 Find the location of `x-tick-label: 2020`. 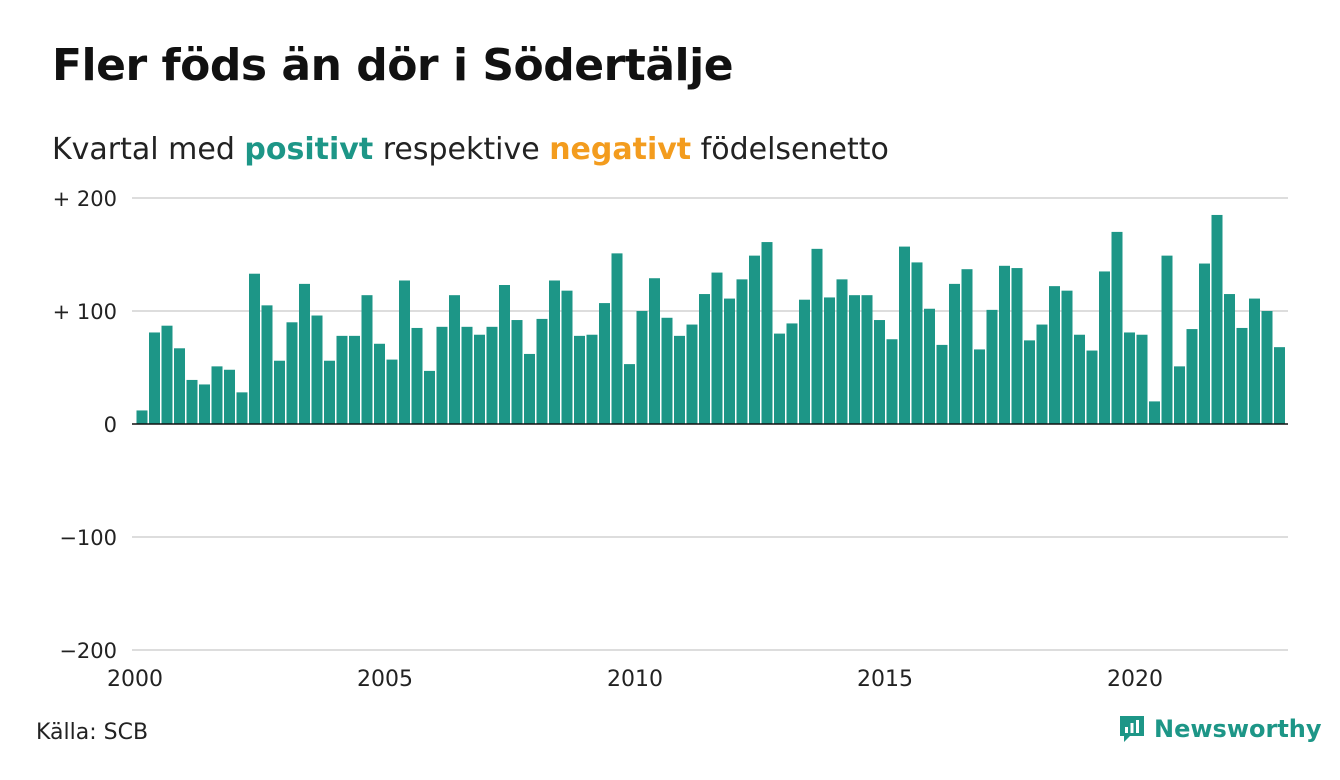

x-tick-label: 2020 is located at coordinates (1135, 679).